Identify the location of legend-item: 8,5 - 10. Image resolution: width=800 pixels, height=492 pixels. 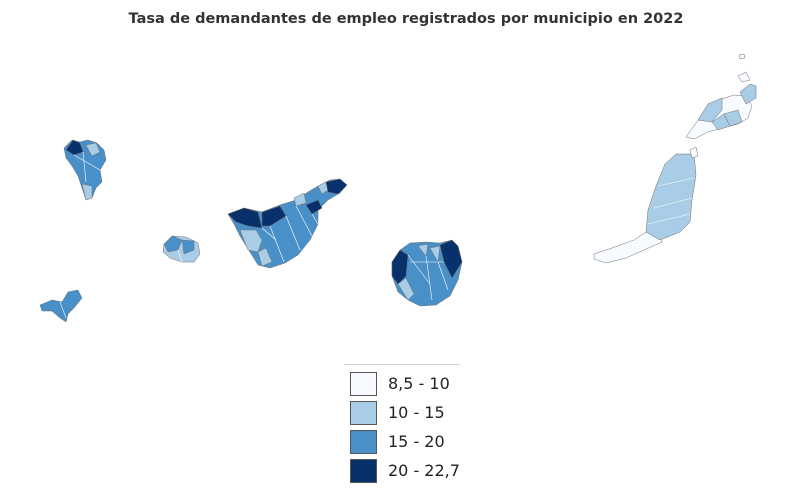
(402, 383).